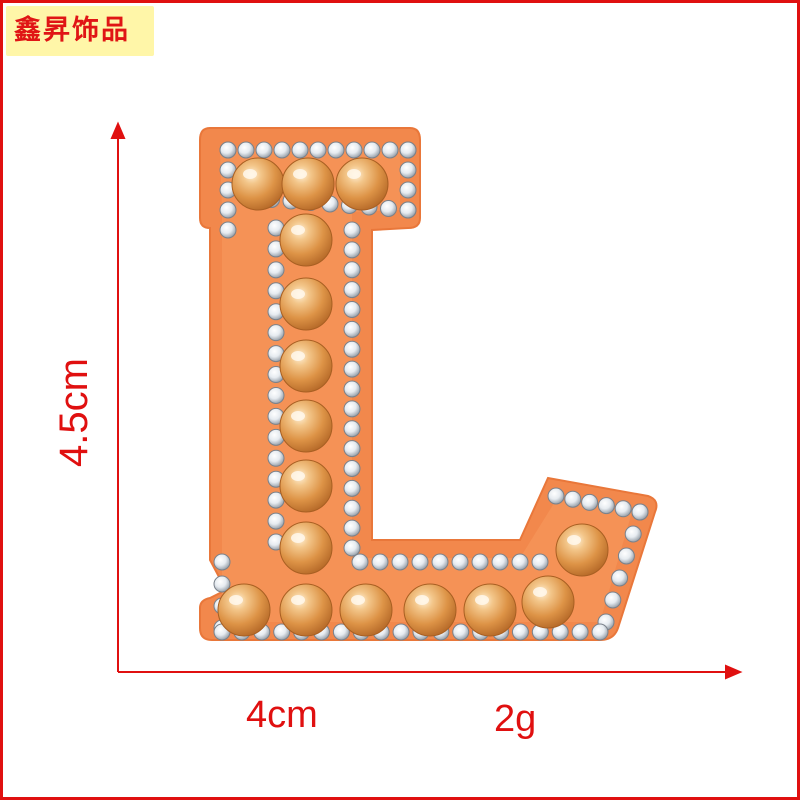 The image size is (800, 800). I want to click on width-arrow, so click(430, 672).